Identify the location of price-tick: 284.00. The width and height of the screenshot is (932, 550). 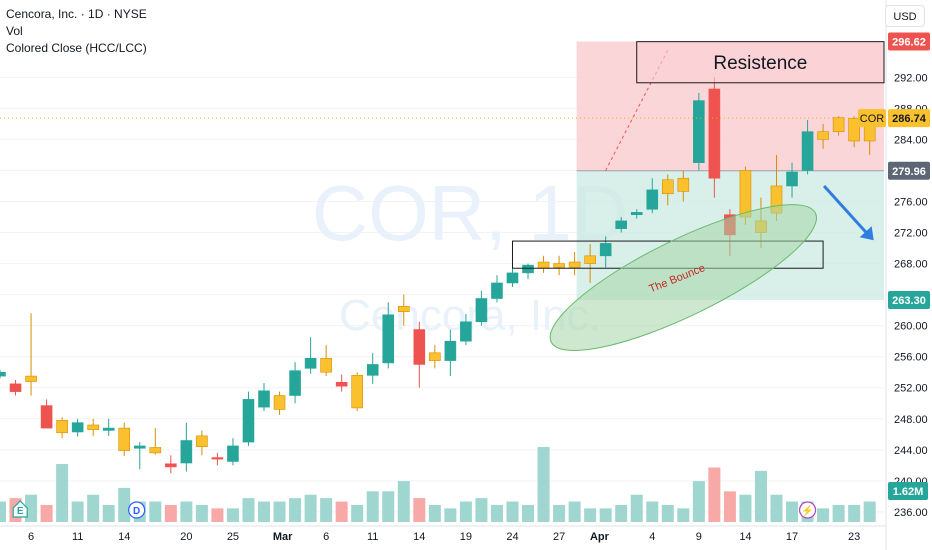
(911, 140).